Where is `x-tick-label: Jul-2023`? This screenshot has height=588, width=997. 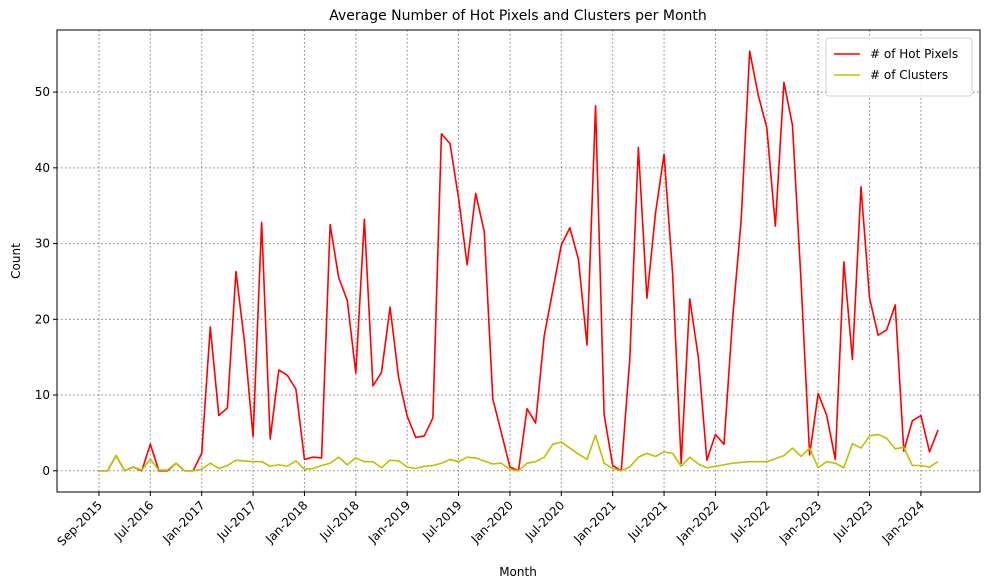
x-tick-label: Jul-2023 is located at coordinates (853, 521).